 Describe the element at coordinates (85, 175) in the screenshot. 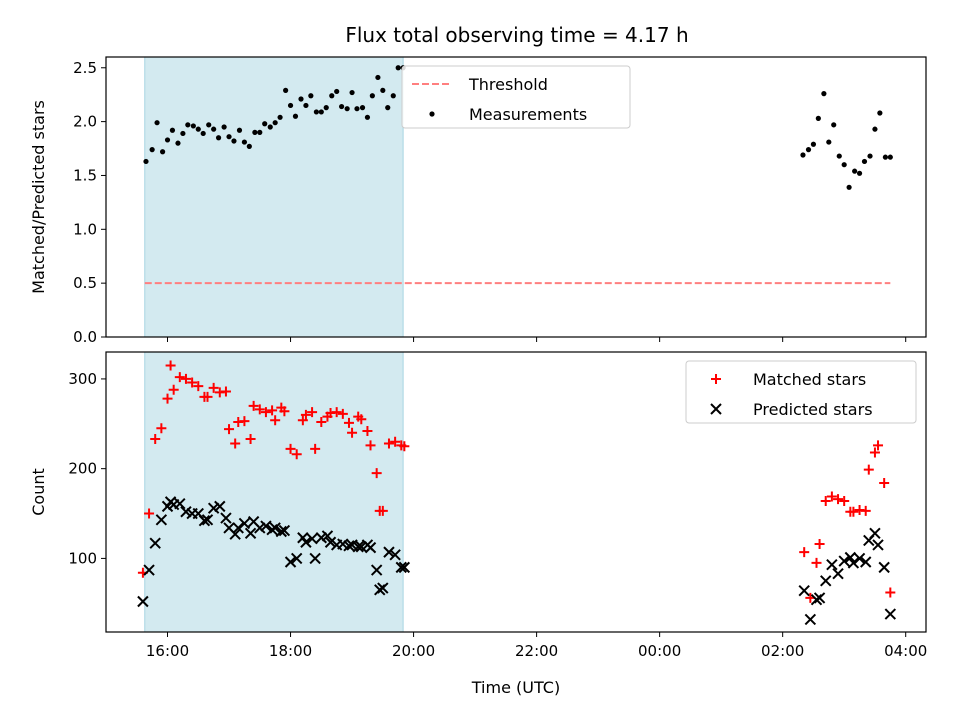

I see `y-tick-label: 1.5` at that location.